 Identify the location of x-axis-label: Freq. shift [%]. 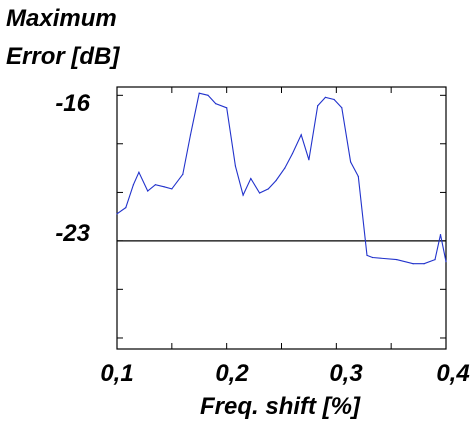
(280, 406).